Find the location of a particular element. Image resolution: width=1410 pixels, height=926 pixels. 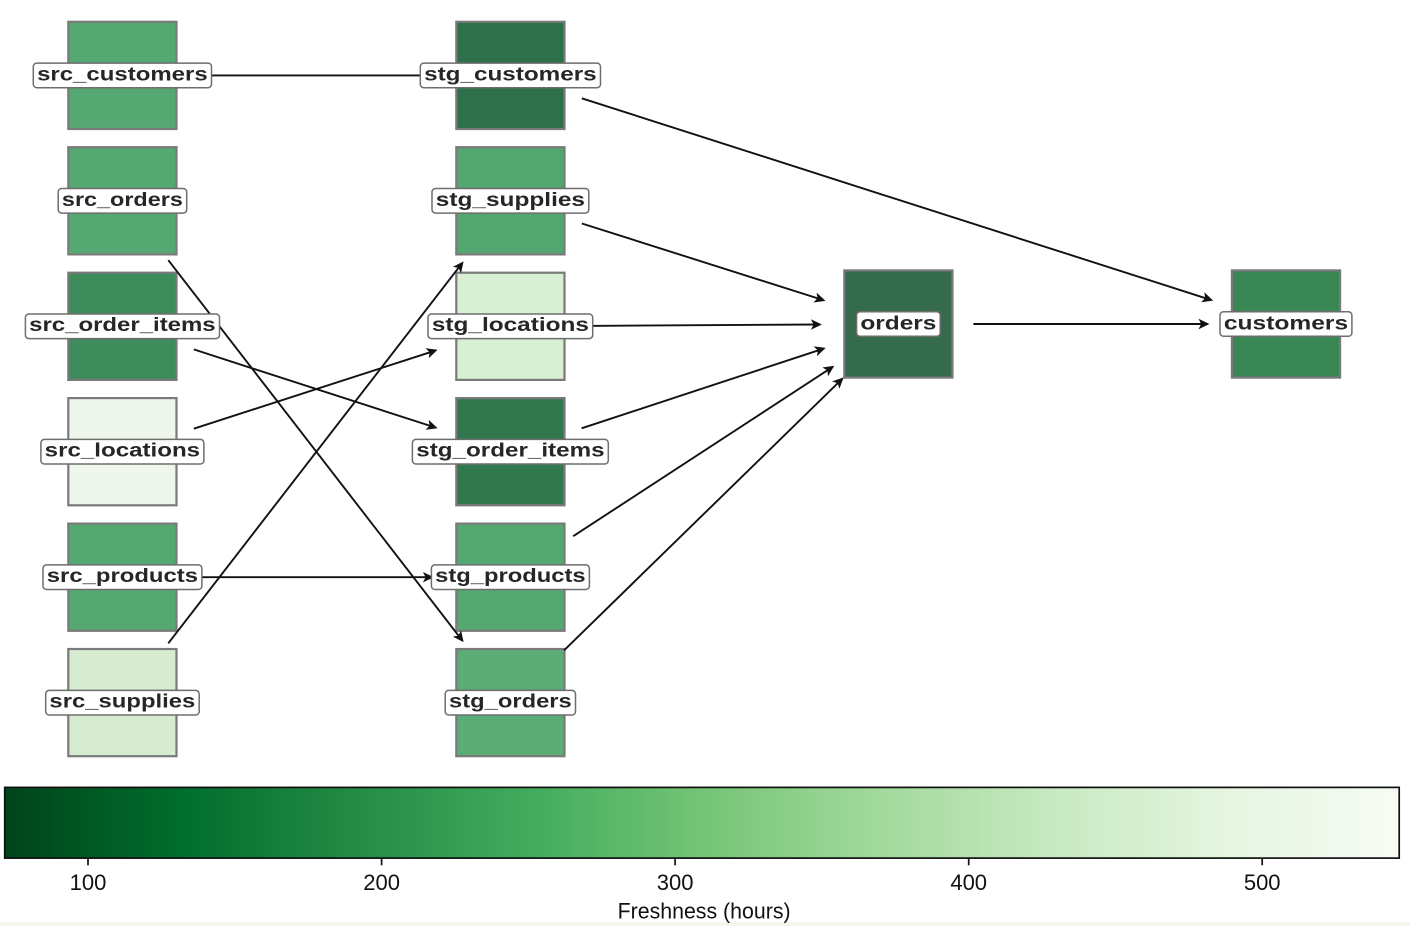

svg-text: 200 is located at coordinates (381, 882).